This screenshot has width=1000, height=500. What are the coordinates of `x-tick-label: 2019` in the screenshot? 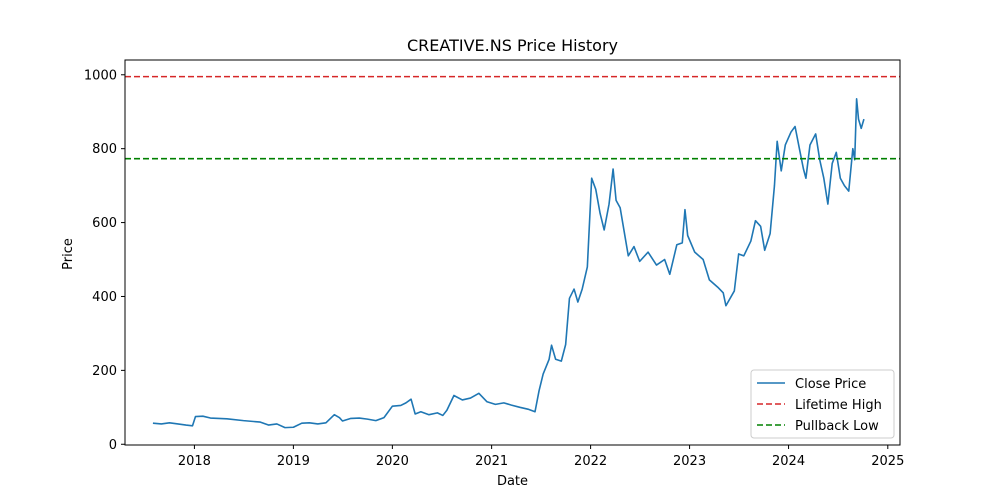 It's located at (293, 461).